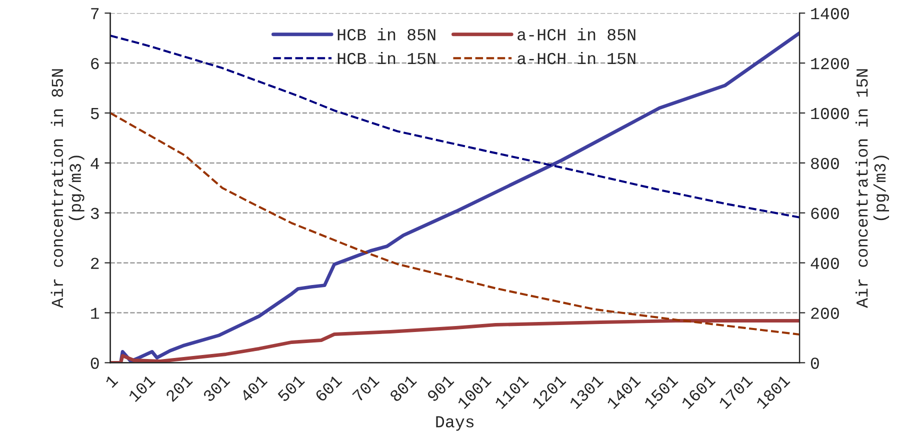  Describe the element at coordinates (328, 388) in the screenshot. I see `x-tick-label: 601` at that location.